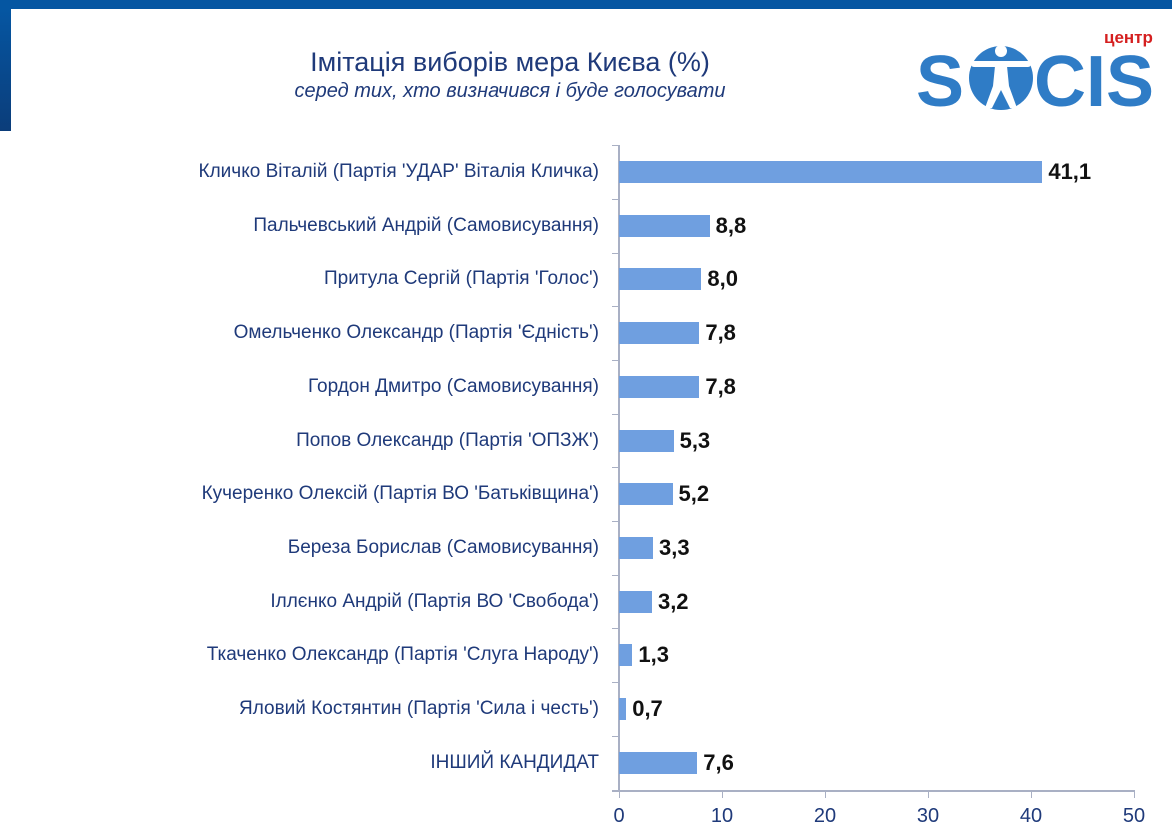  What do you see at coordinates (1070, 171) in the screenshot?
I see `value-label: 41,1` at bounding box center [1070, 171].